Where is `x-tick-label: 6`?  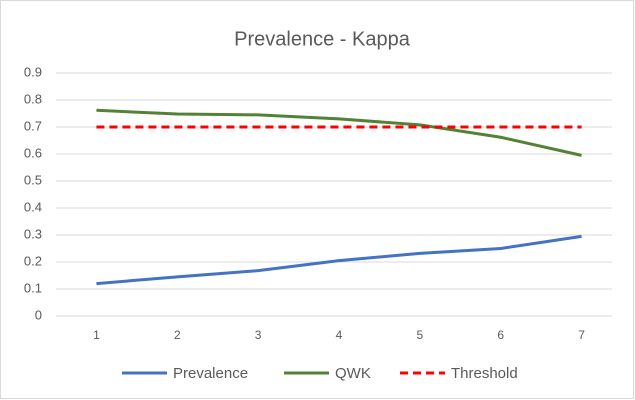
x-tick-label: 6 is located at coordinates (500, 335).